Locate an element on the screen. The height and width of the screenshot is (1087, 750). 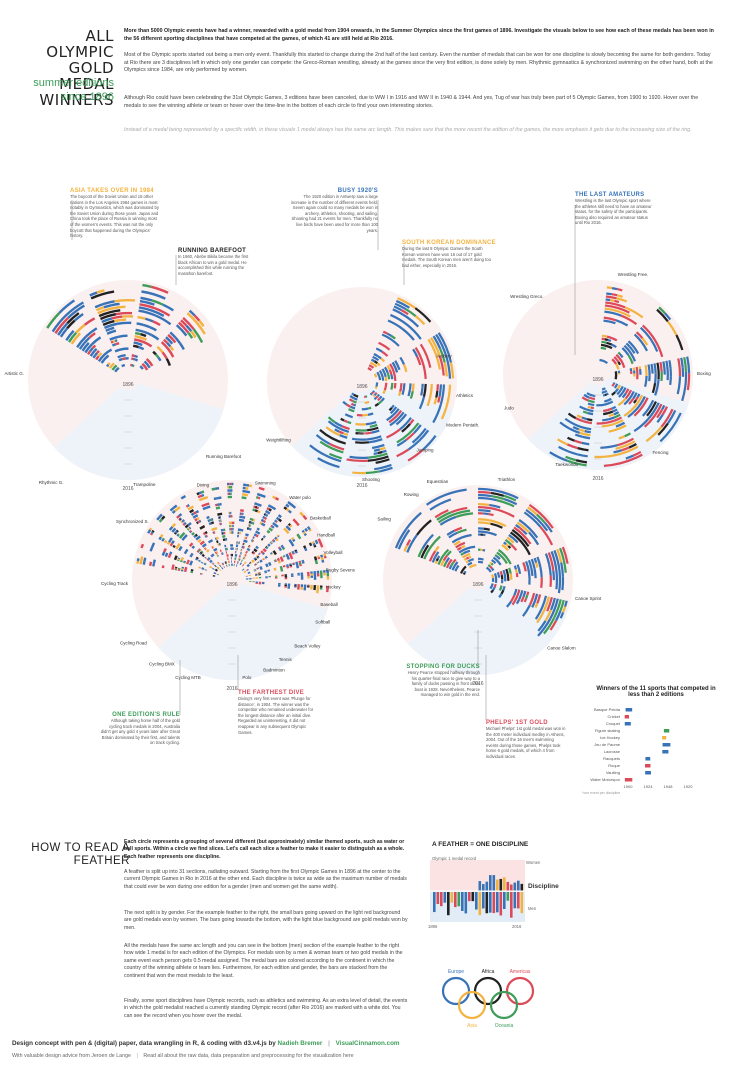
discipline-label: Handball is located at coordinates (326, 534).